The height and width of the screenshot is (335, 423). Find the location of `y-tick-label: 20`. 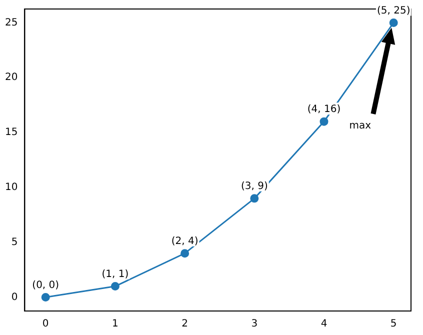

y-tick-label: 20 is located at coordinates (11, 78).